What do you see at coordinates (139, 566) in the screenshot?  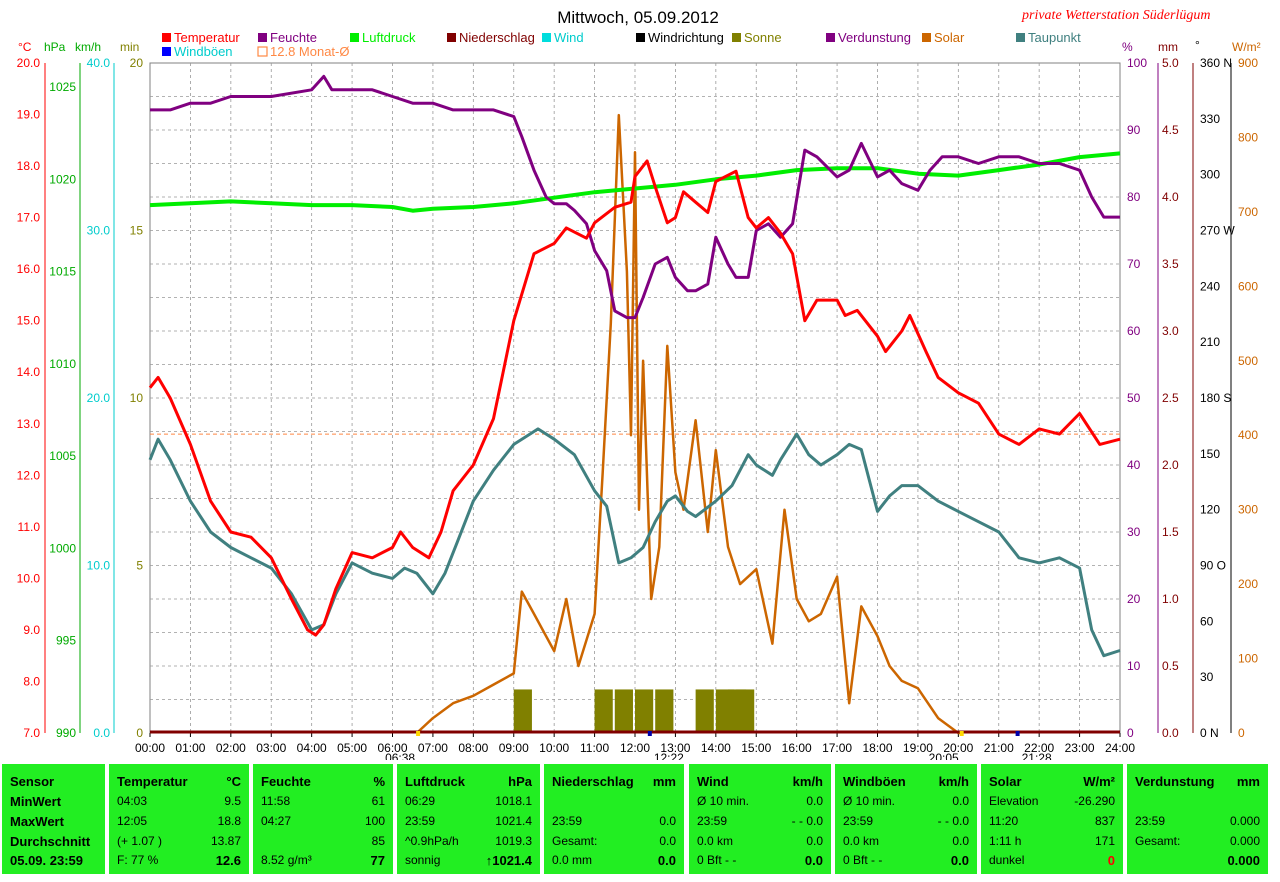 I see `sun-tick-label: 5` at bounding box center [139, 566].